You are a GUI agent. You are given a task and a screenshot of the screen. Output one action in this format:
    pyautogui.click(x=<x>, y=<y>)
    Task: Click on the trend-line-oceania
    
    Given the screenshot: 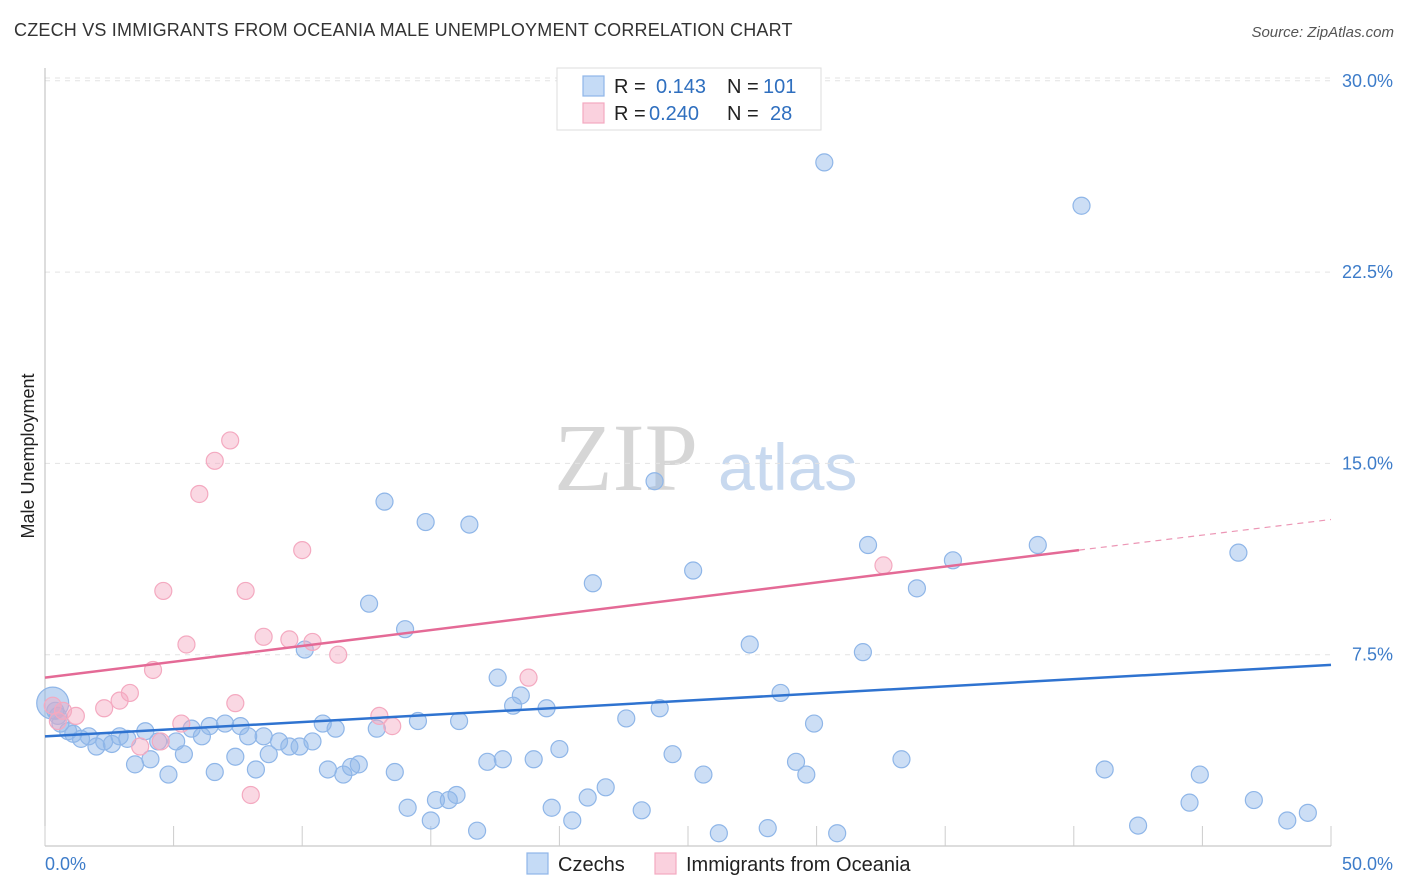 What is the action you would take?
    pyautogui.click(x=562, y=613)
    